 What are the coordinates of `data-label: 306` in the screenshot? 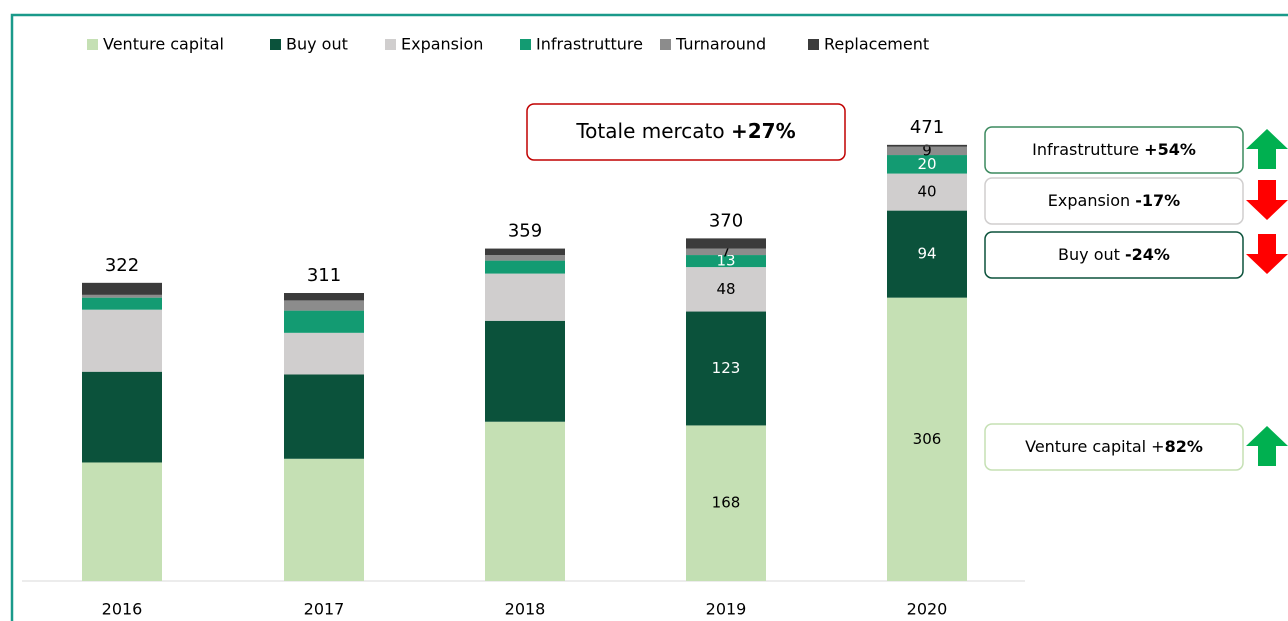 It's located at (927, 439).